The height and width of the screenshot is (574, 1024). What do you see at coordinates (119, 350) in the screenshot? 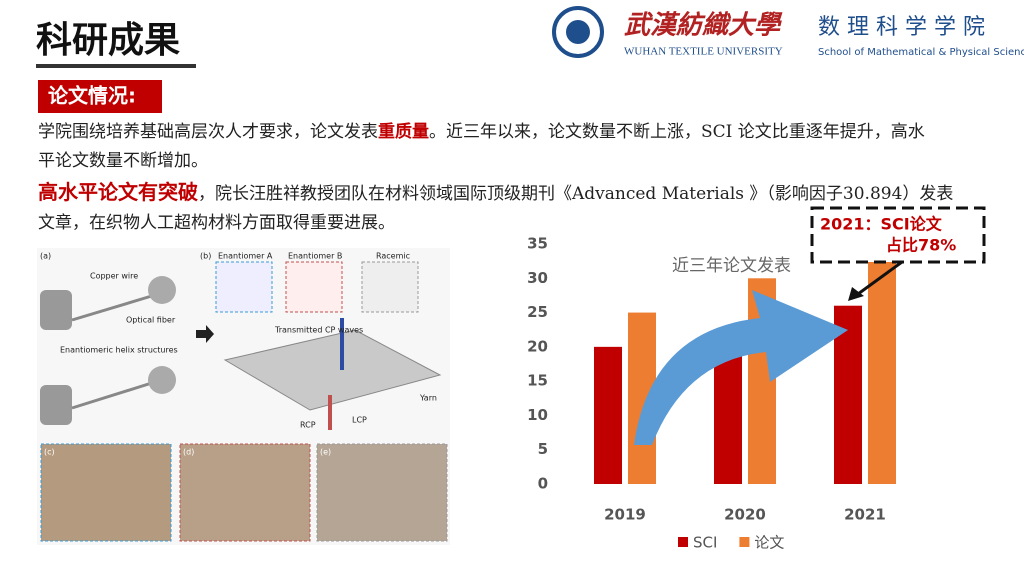
I see `figure-label: Enantiomeric helix structures` at bounding box center [119, 350].